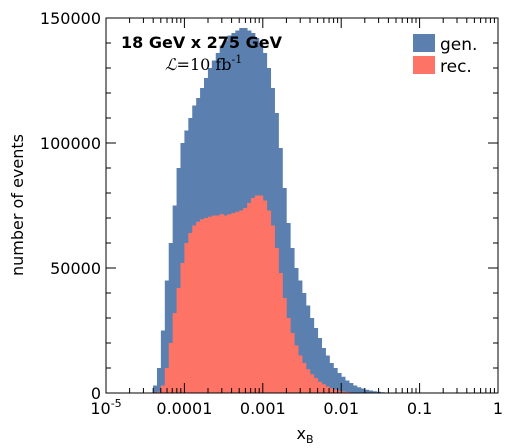  Describe the element at coordinates (237, 59) in the screenshot. I see `lumi-exponent: -1` at that location.